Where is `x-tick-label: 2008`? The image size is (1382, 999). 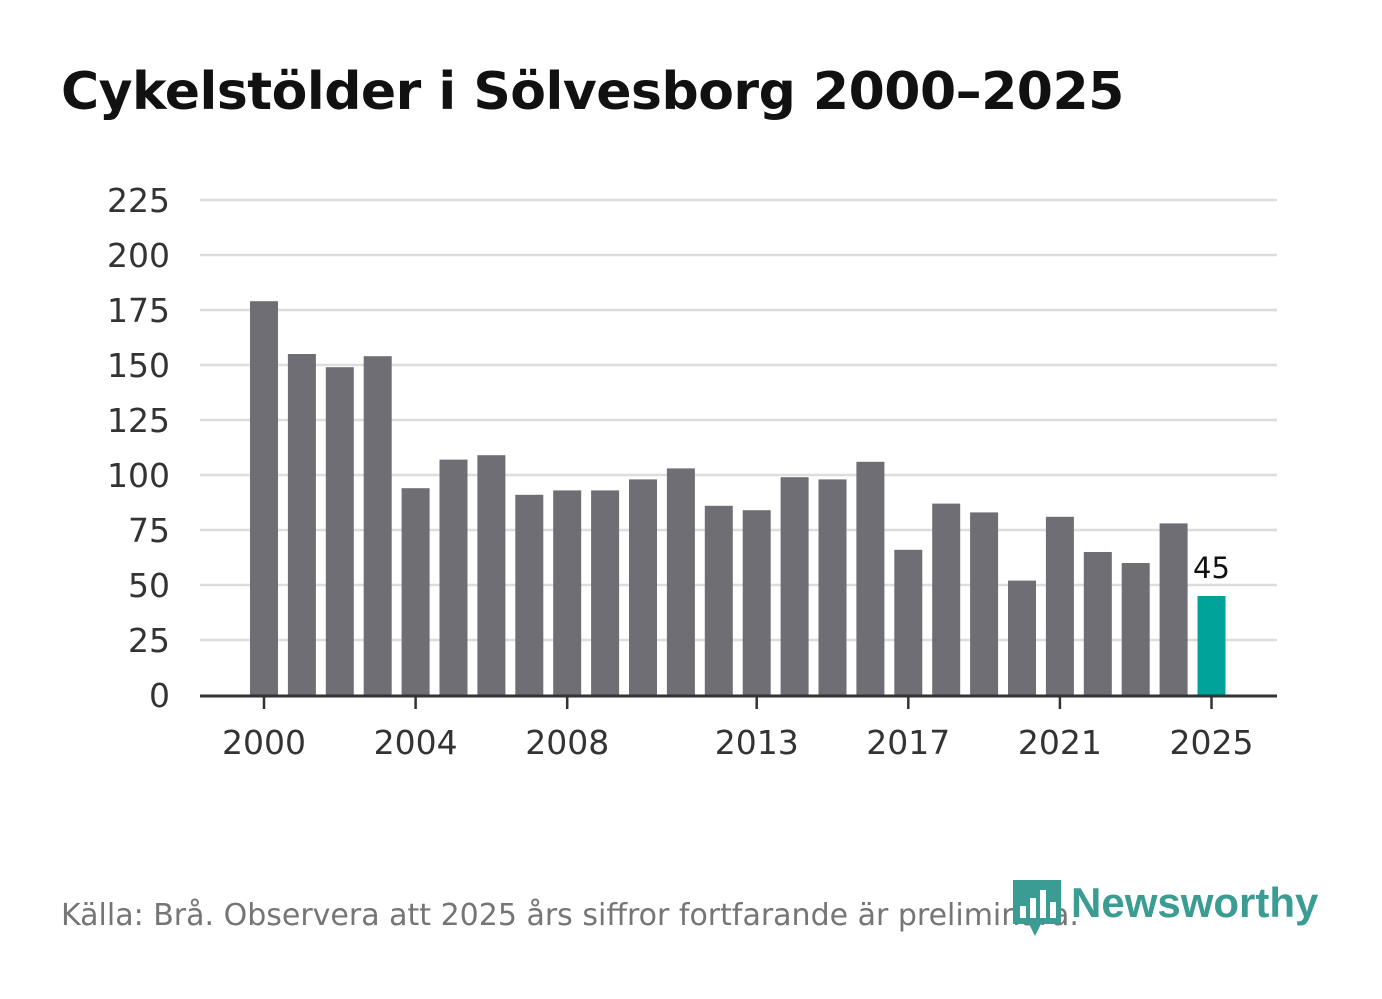
x-tick-label: 2008 is located at coordinates (567, 742).